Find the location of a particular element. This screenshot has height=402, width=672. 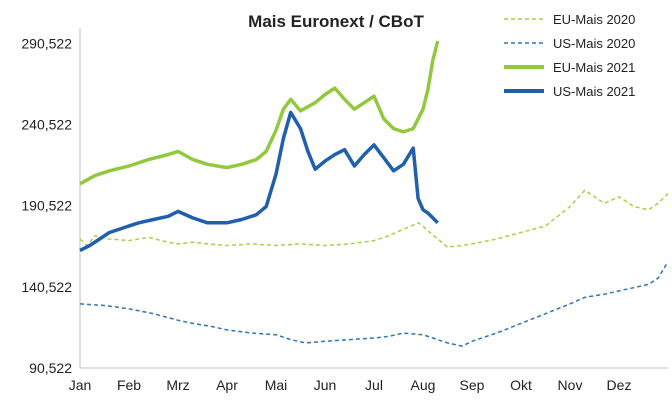

legend-label-us-mais-2021: US-Mais 2021 is located at coordinates (594, 91).